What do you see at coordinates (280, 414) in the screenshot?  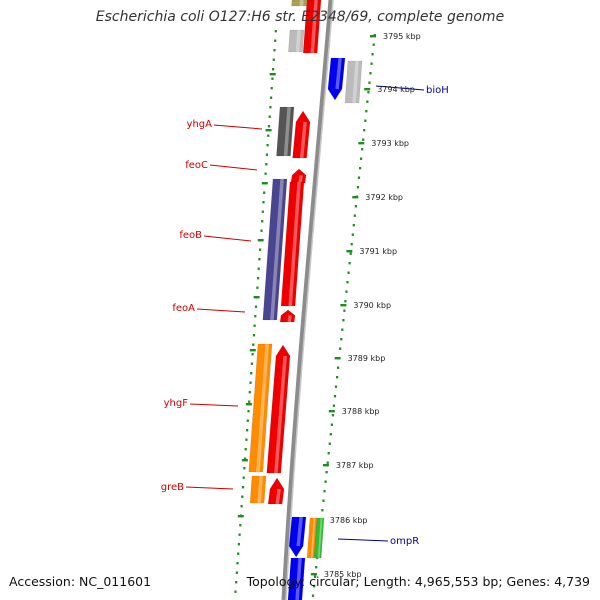 I see `red-cds-yhgf-shade` at bounding box center [280, 414].